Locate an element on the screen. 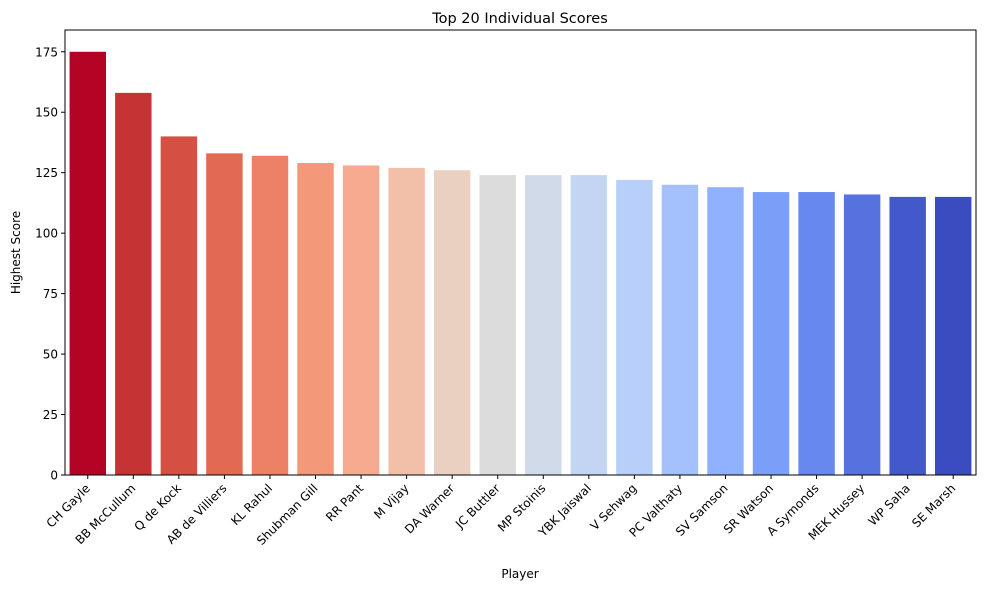 This screenshot has height=590, width=989. y-tick-label: 150 is located at coordinates (46, 113).